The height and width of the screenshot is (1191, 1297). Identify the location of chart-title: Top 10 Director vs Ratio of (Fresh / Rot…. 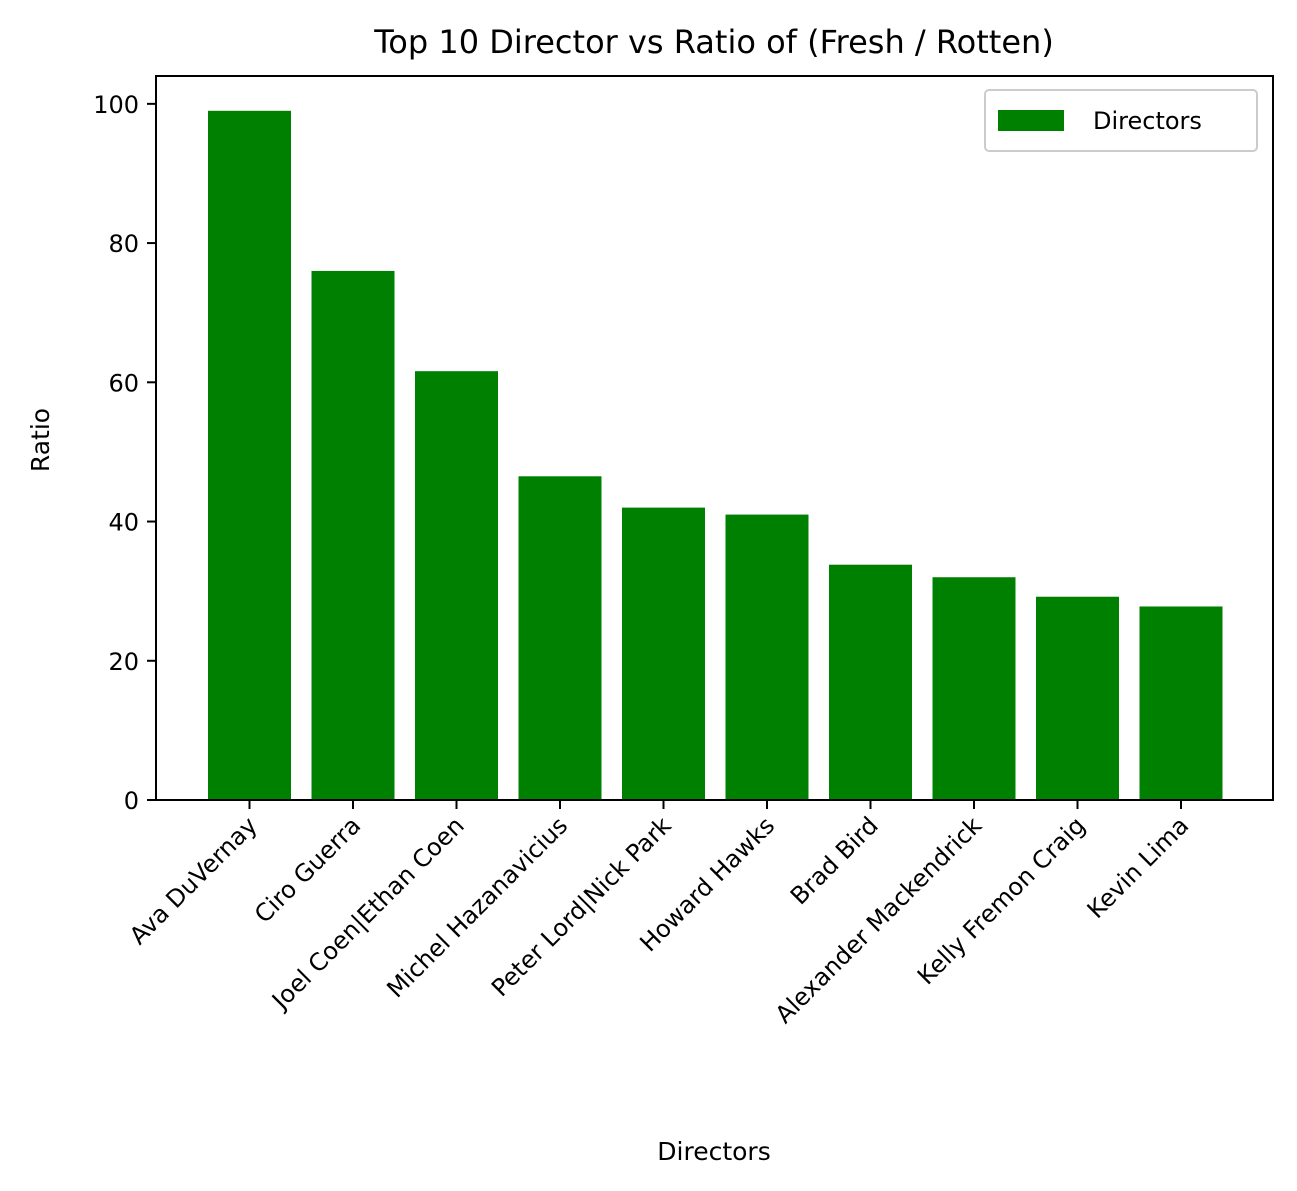
(713, 42).